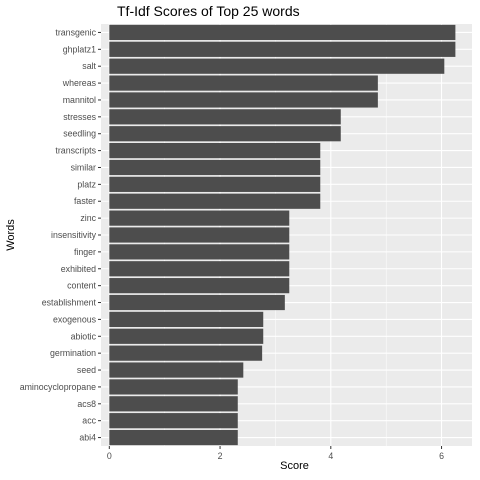 This screenshot has width=480, height=480. What do you see at coordinates (294, 466) in the screenshot?
I see `x-axis-label: Score` at bounding box center [294, 466].